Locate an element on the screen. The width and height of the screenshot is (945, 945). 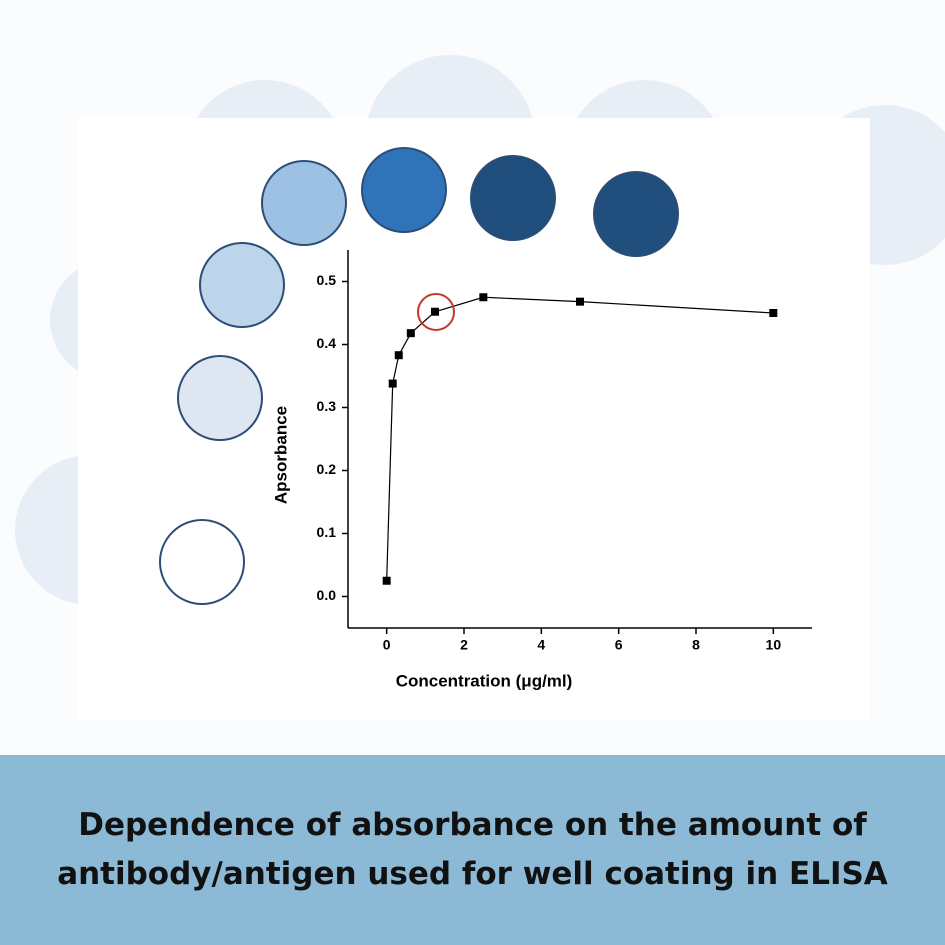
data-line is located at coordinates (580, 438).